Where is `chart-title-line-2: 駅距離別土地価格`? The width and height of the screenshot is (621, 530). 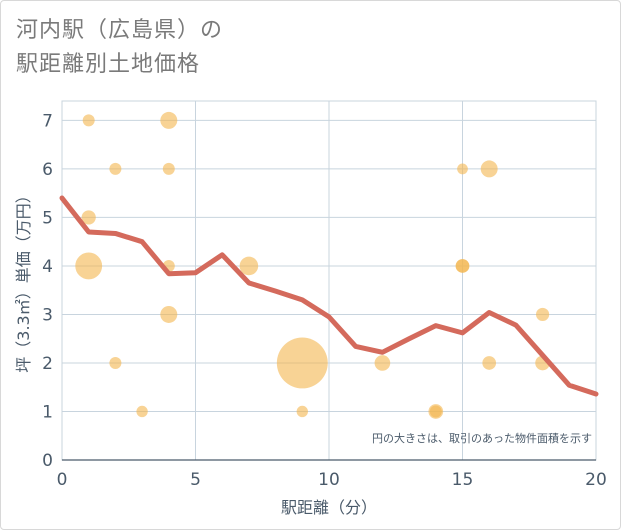
chart-title-line-2: 駅距離別土地価格 is located at coordinates (108, 64).